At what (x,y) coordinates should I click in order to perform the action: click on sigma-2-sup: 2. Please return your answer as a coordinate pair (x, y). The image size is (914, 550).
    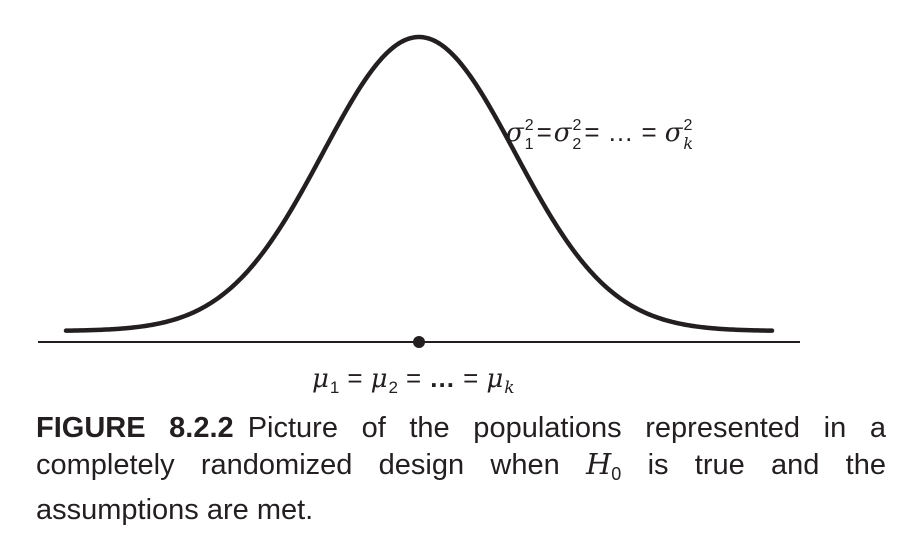
    Looking at the image, I should click on (577, 125).